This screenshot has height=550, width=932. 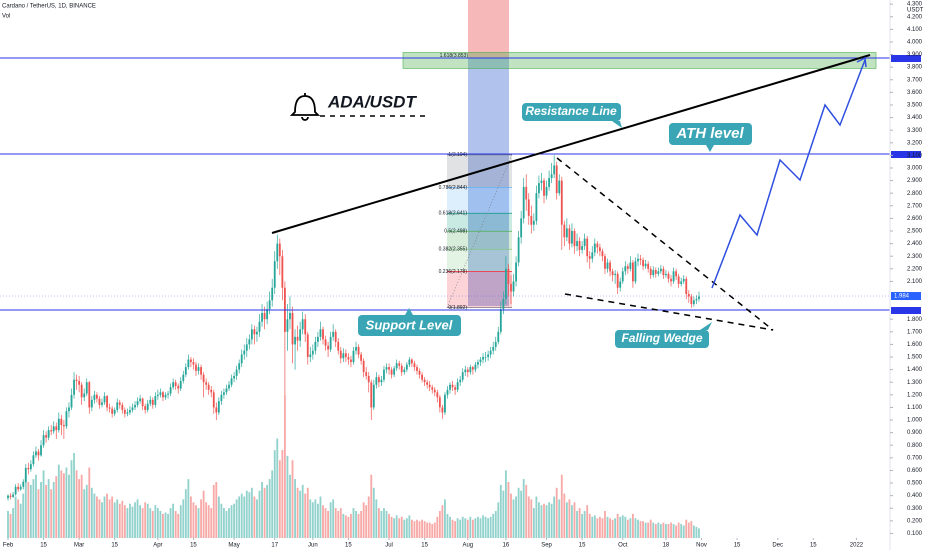 I want to click on last-price-label: 1.984, so click(x=902, y=297).